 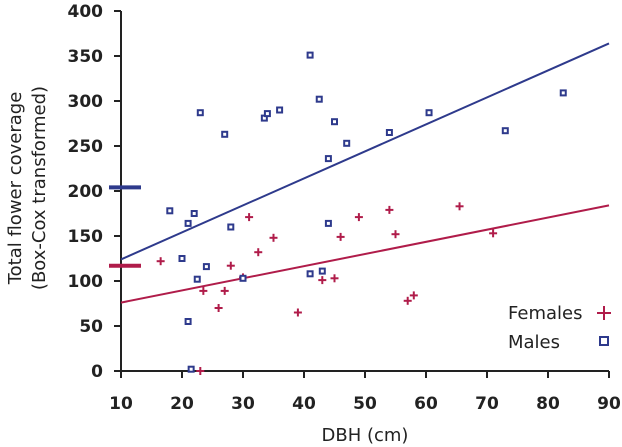 What do you see at coordinates (86, 57) in the screenshot?
I see `y-tick-label: 350` at bounding box center [86, 57].